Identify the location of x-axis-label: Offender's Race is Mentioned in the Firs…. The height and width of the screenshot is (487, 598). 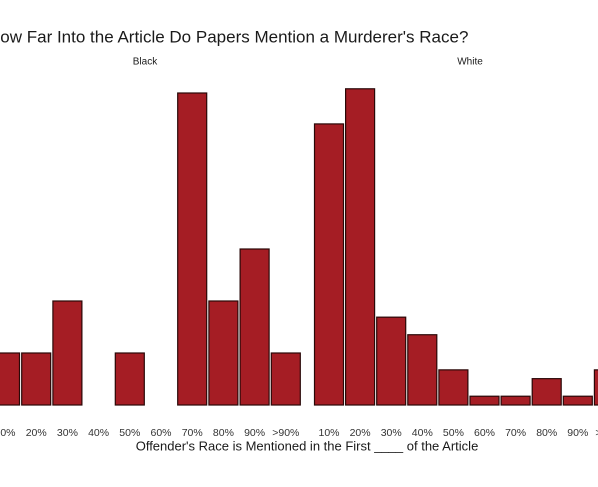
(307, 445).